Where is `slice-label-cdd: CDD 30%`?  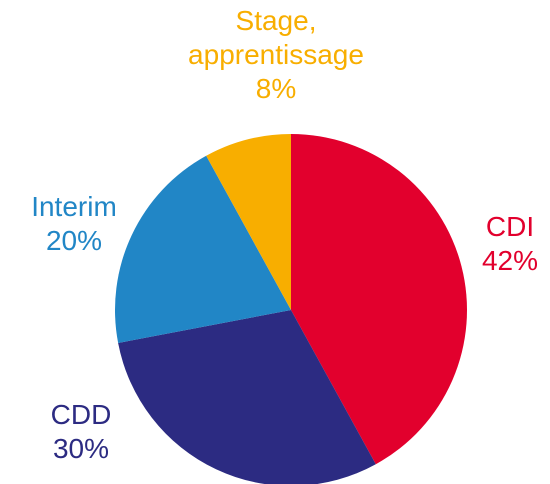 slice-label-cdd: CDD 30% is located at coordinates (81, 432).